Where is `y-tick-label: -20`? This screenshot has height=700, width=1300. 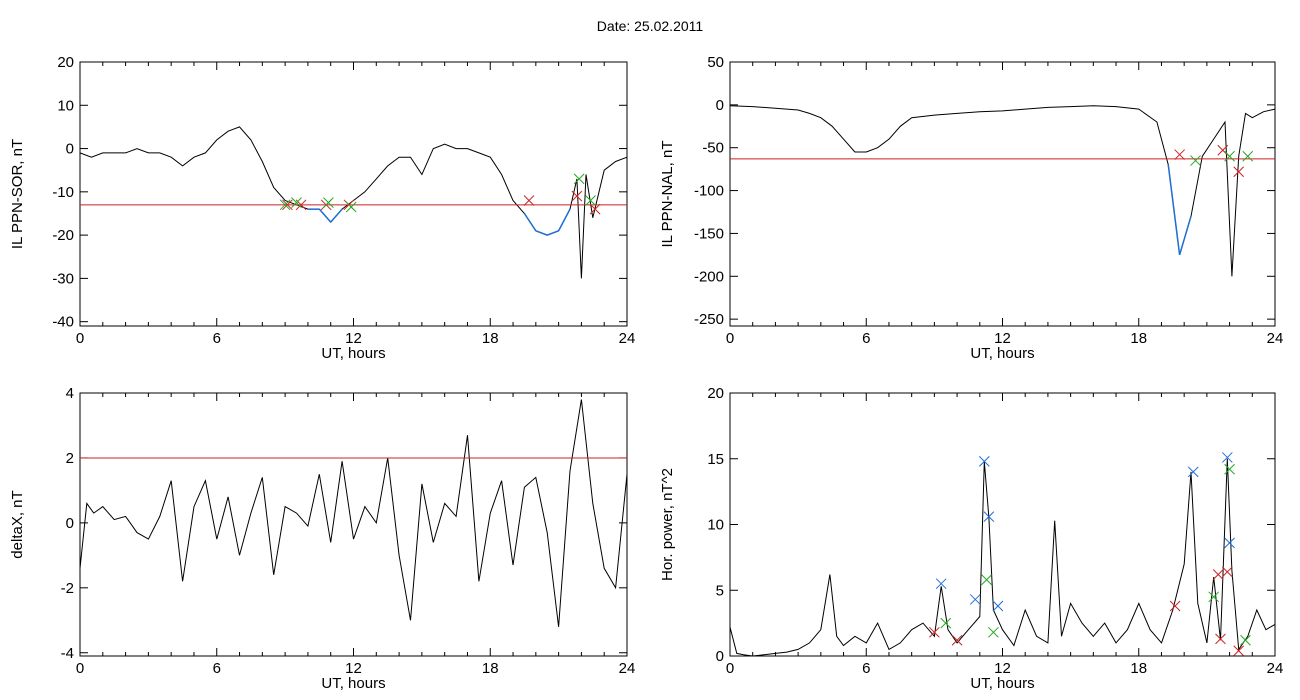 y-tick-label: -20 is located at coordinates (63, 235).